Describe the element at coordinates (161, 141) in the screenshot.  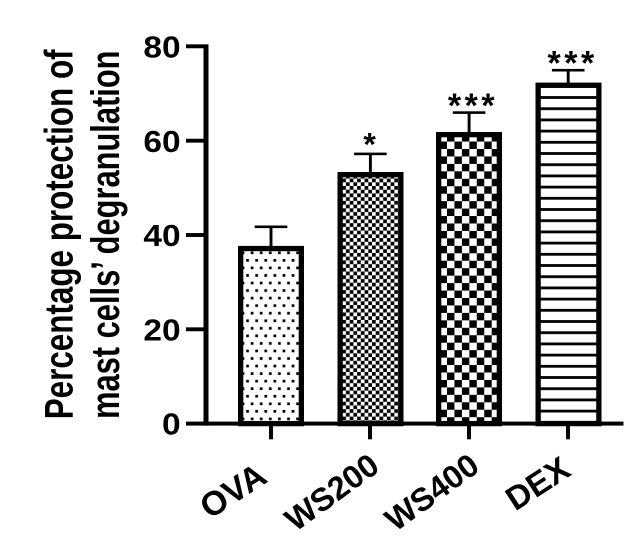
I see `svg-text: 60` at that location.